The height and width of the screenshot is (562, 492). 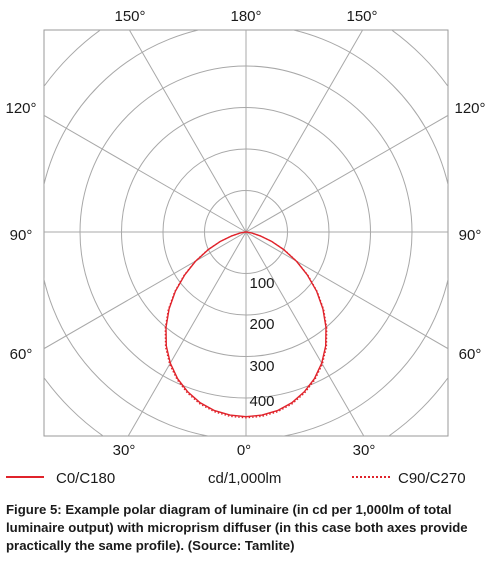 What do you see at coordinates (261, 366) in the screenshot?
I see `radial-label-300: 300` at bounding box center [261, 366].